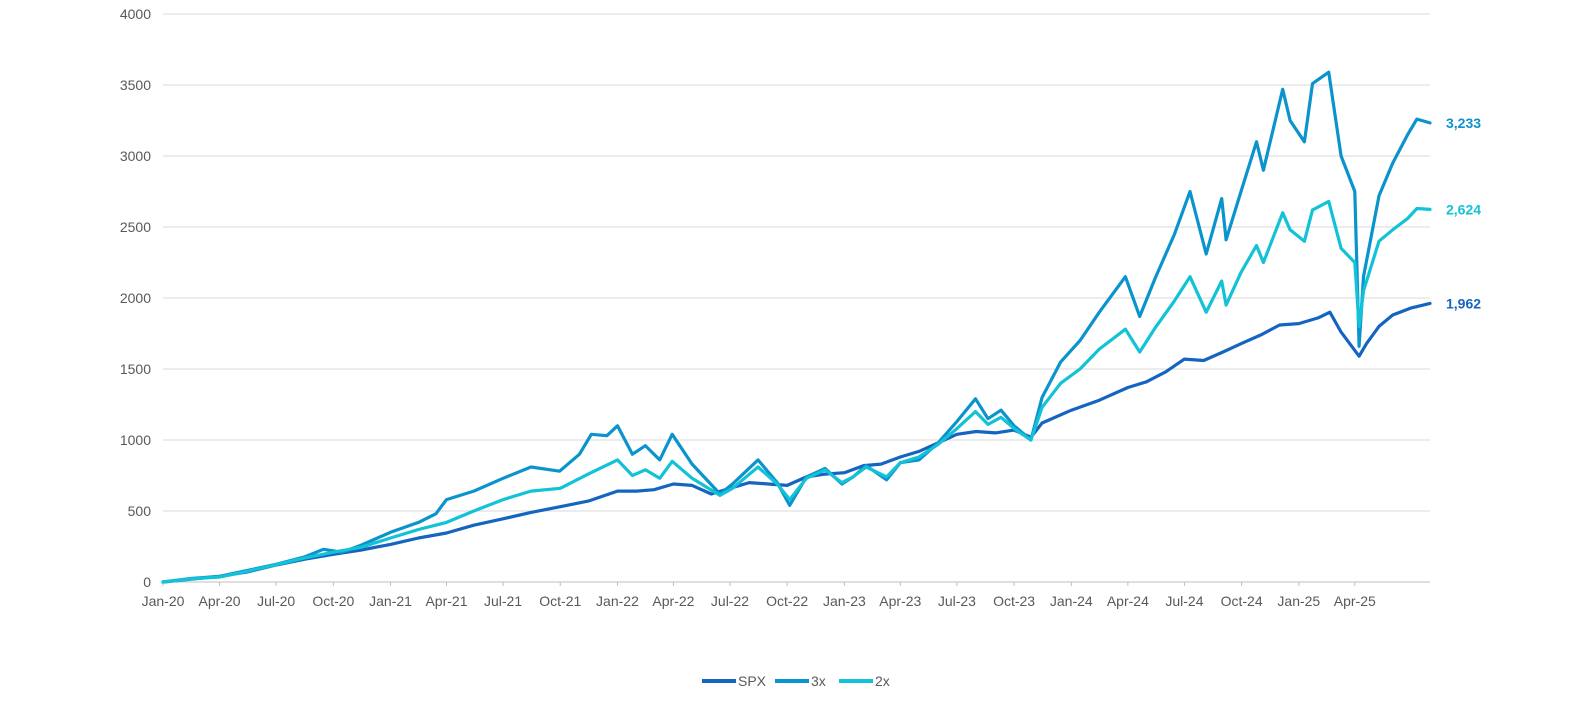 The width and height of the screenshot is (1593, 715). What do you see at coordinates (673, 601) in the screenshot?
I see `x-tick-label: Apr-22` at bounding box center [673, 601].